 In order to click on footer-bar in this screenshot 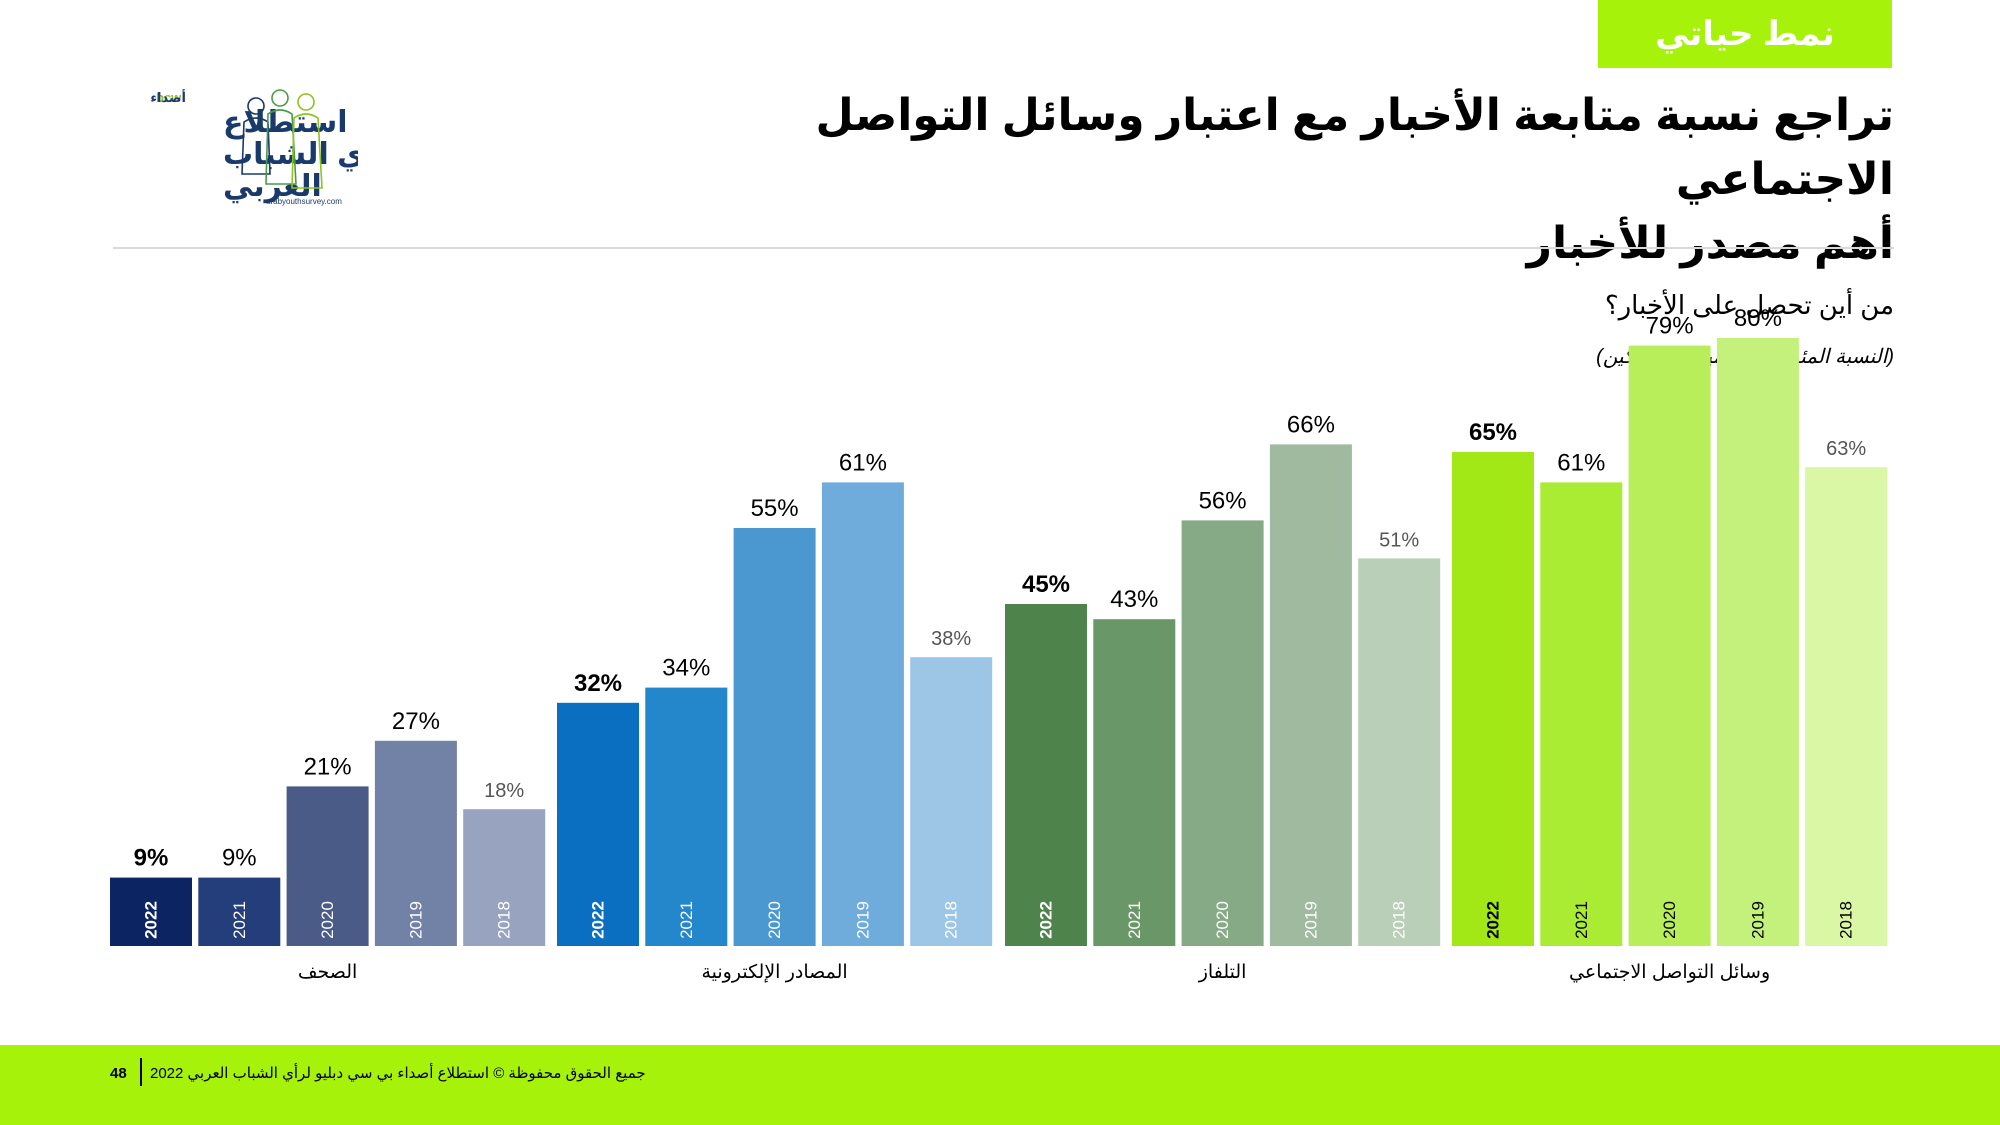, I will do `click(1000, 1085)`.